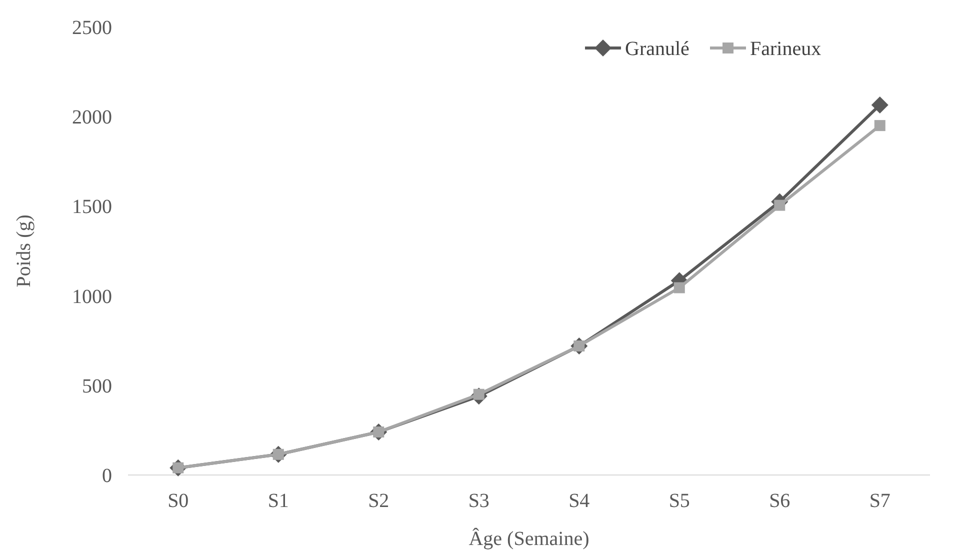 The width and height of the screenshot is (954, 555). Describe the element at coordinates (92, 28) in the screenshot. I see `y-tick-label: 2500` at that location.